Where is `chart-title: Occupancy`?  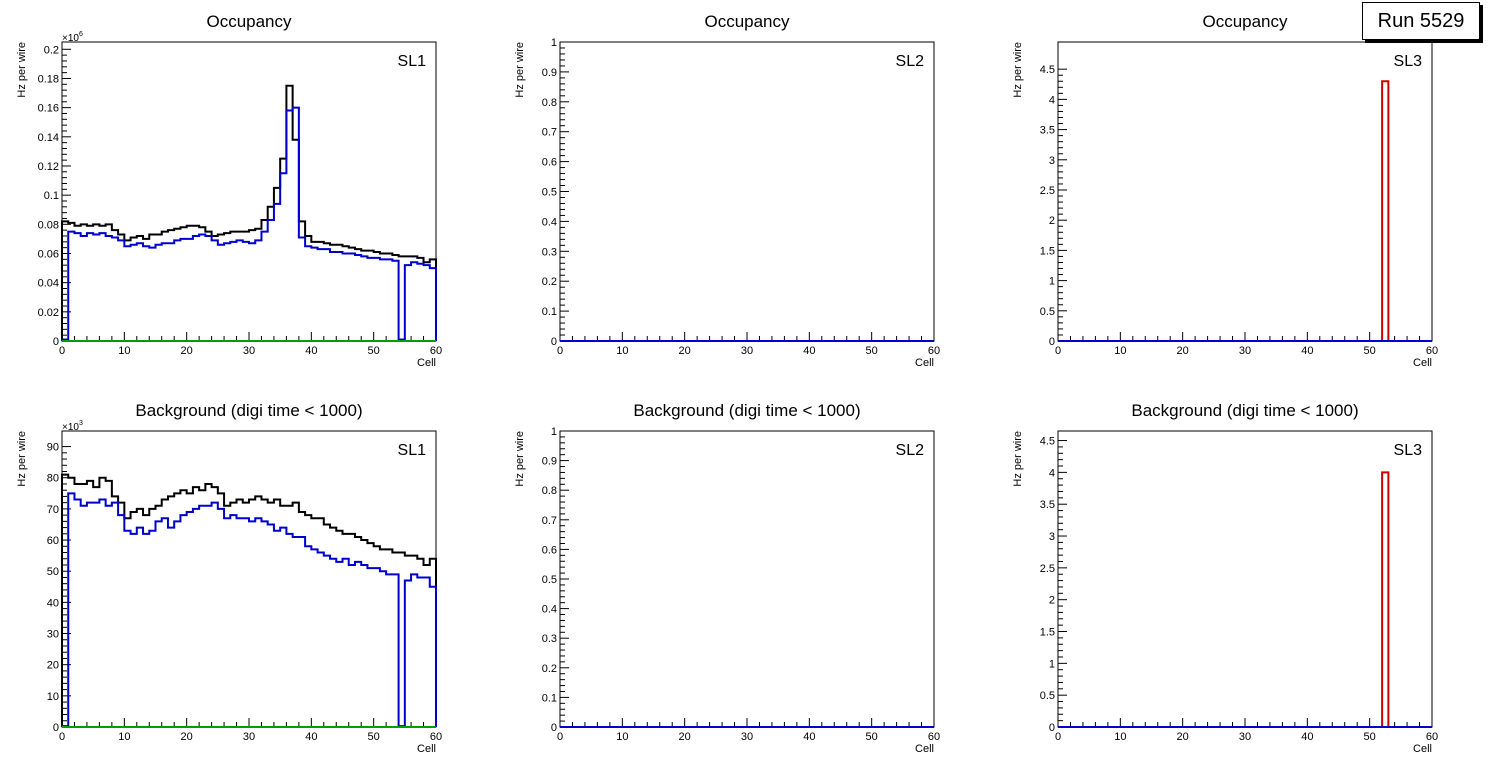
chart-title: Occupancy is located at coordinates (249, 21).